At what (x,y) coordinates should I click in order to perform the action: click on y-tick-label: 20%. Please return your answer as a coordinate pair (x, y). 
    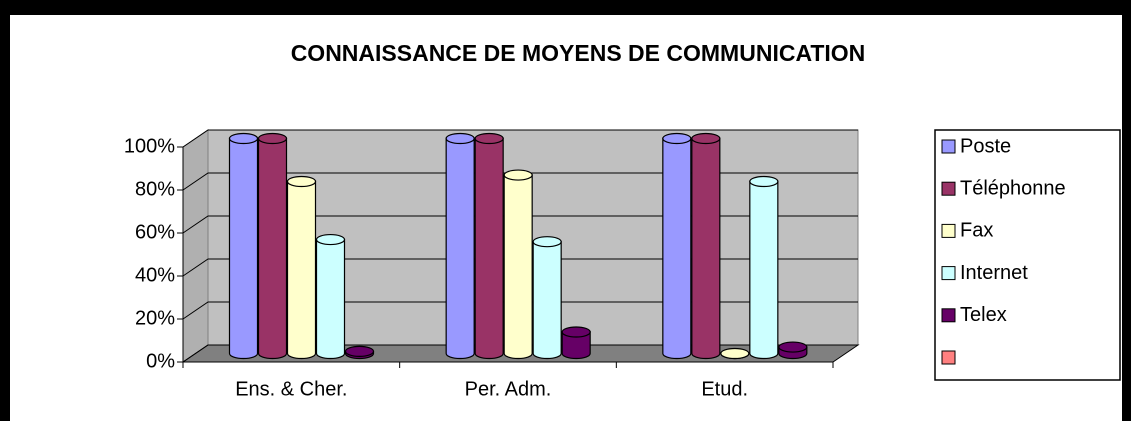
    Looking at the image, I should click on (155, 318).